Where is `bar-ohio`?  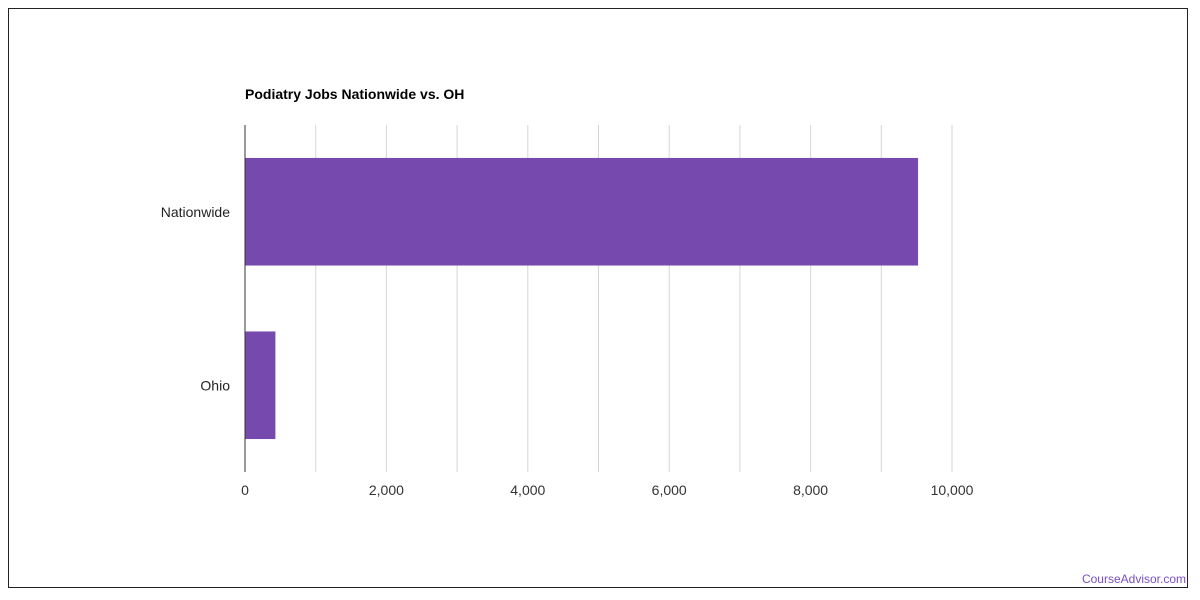 bar-ohio is located at coordinates (260, 385).